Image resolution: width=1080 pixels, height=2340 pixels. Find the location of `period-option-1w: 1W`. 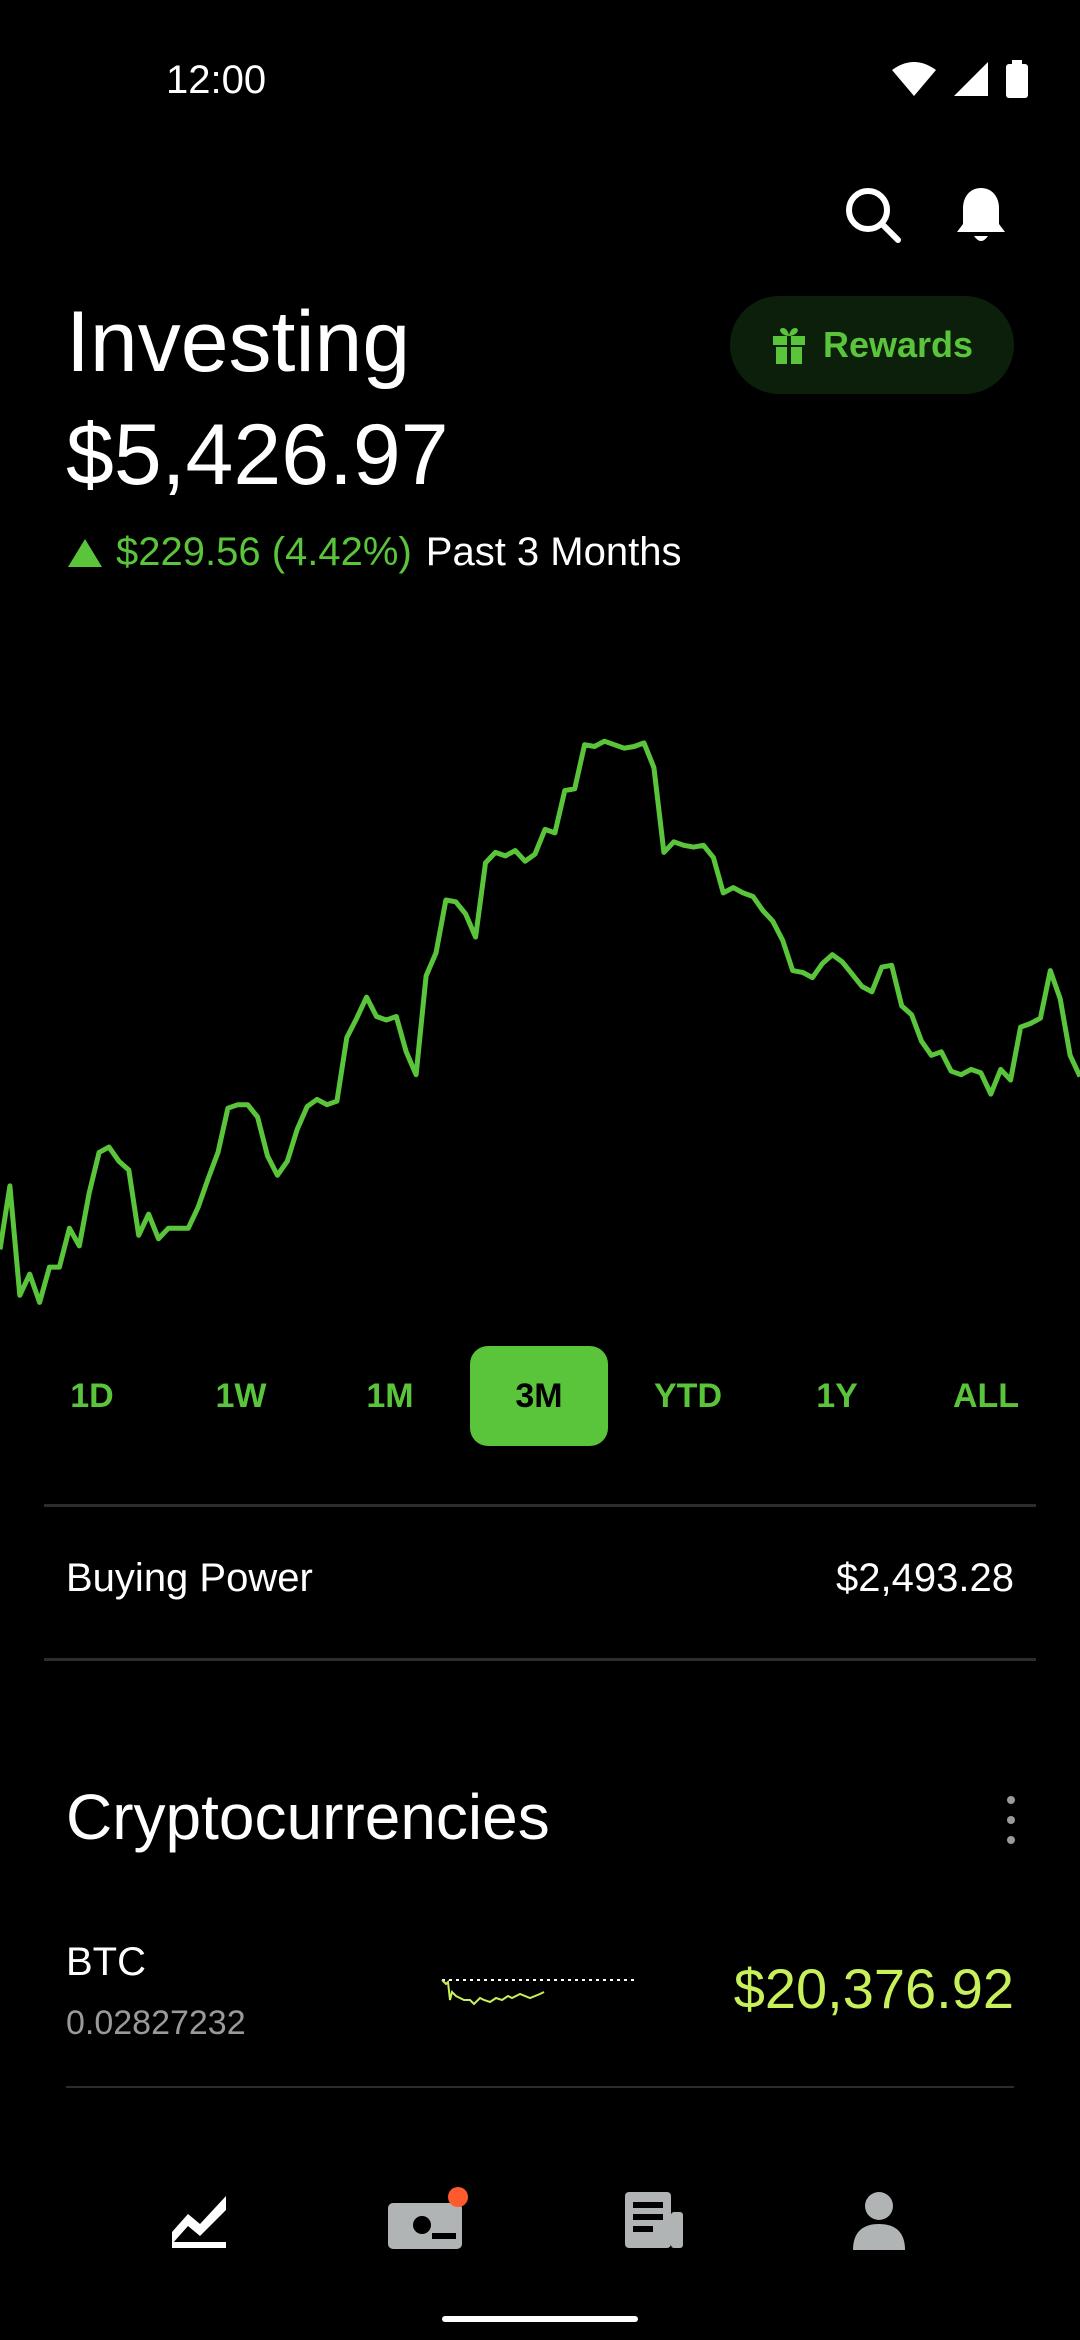

period-option-1w: 1W is located at coordinates (241, 1395).